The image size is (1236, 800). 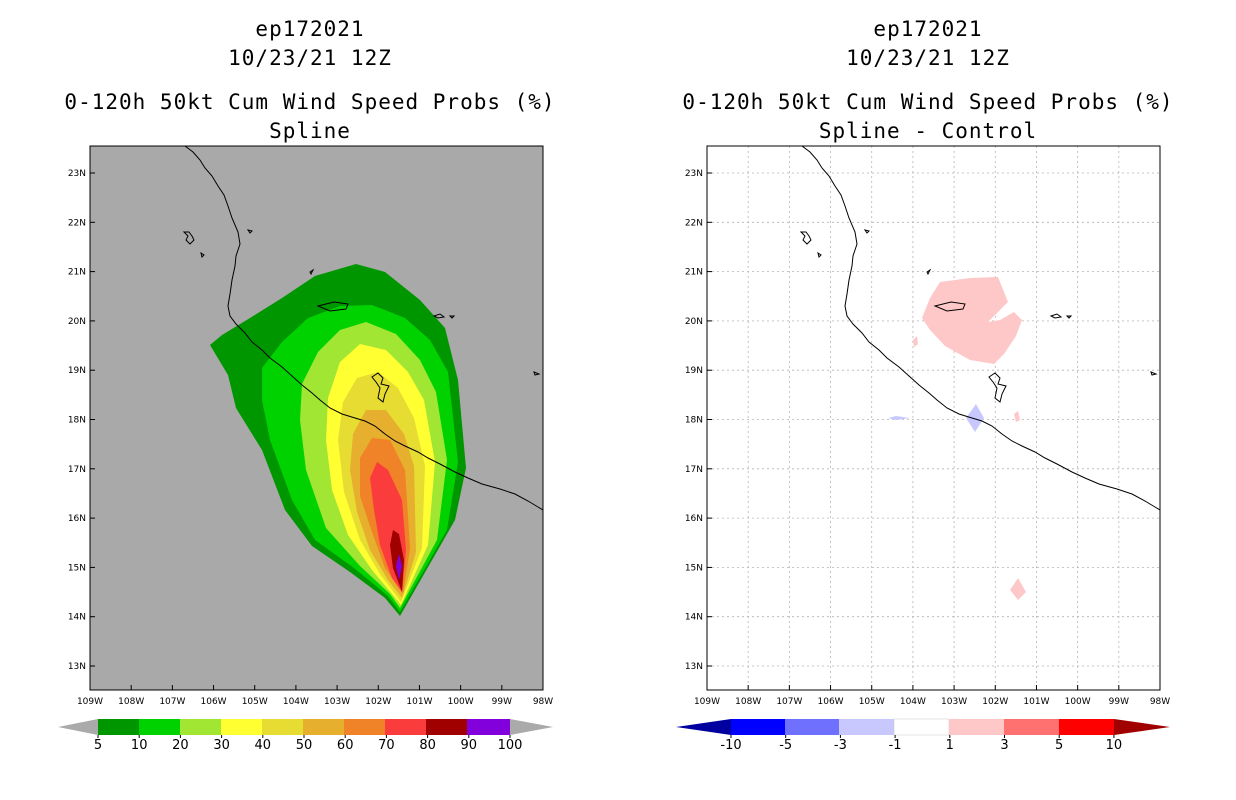 I want to click on left-cb-label: 90, so click(x=469, y=745).